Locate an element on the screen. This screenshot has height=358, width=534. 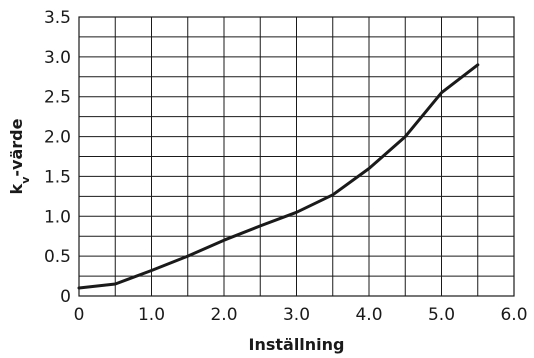
y-tick-label: 1.5 is located at coordinates (57, 177).